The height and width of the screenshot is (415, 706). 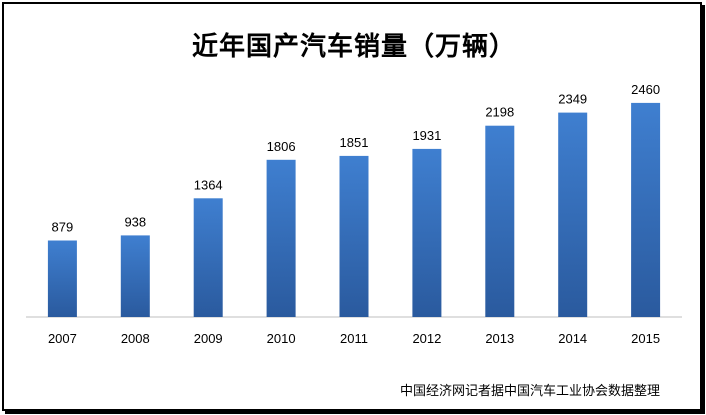 What do you see at coordinates (529, 391) in the screenshot?
I see `source-note: 中国经济网记者据中国汽车工业协会数据整理` at bounding box center [529, 391].